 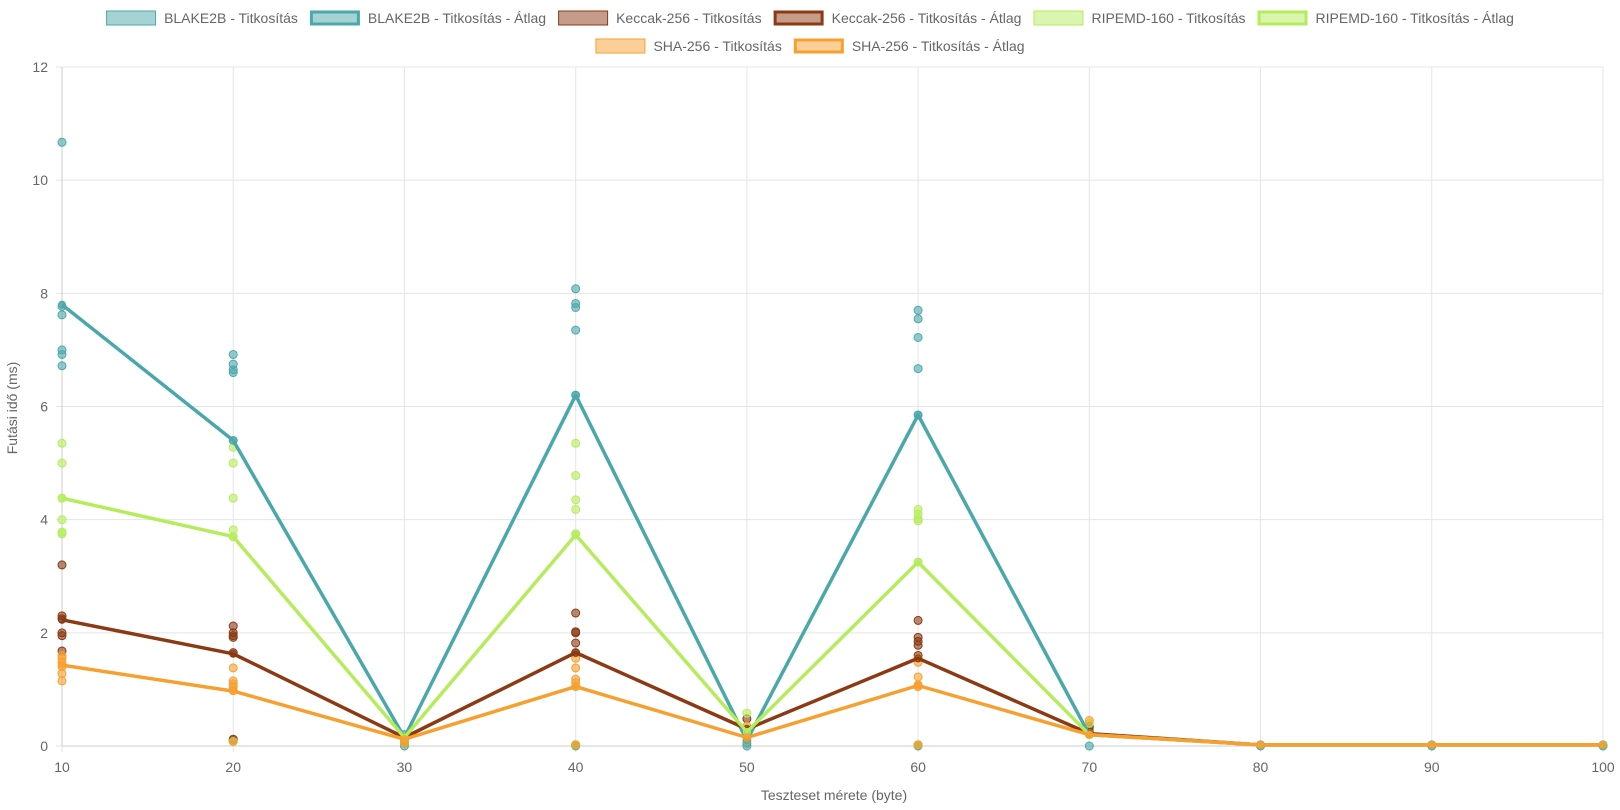 What do you see at coordinates (834, 795) in the screenshot?
I see `x-axis-title: Teszteset mérete (byte)` at bounding box center [834, 795].